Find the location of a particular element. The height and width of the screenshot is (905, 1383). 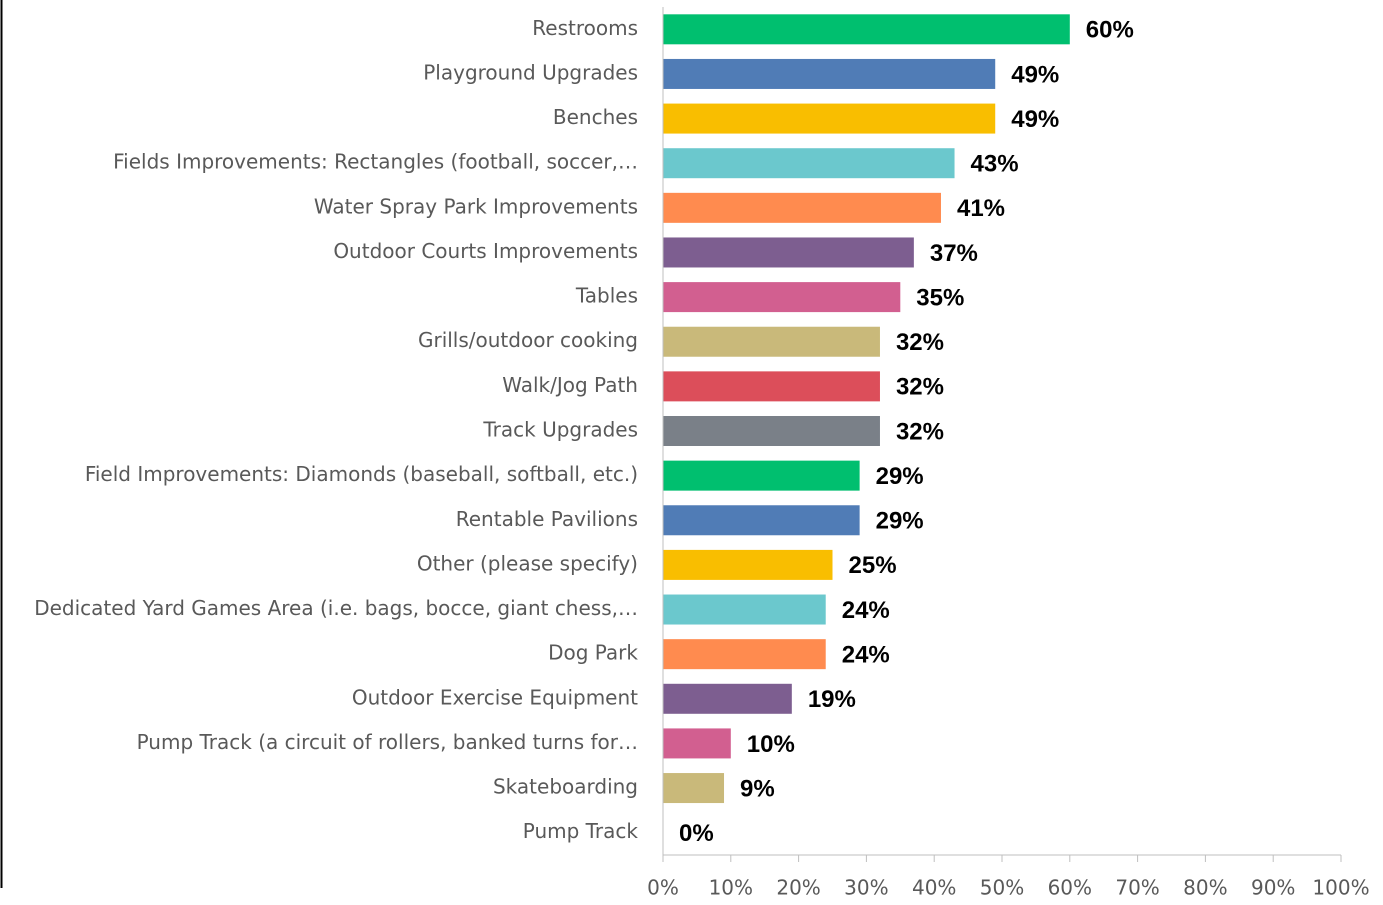

x-tick-label: 100% is located at coordinates (1340, 888).